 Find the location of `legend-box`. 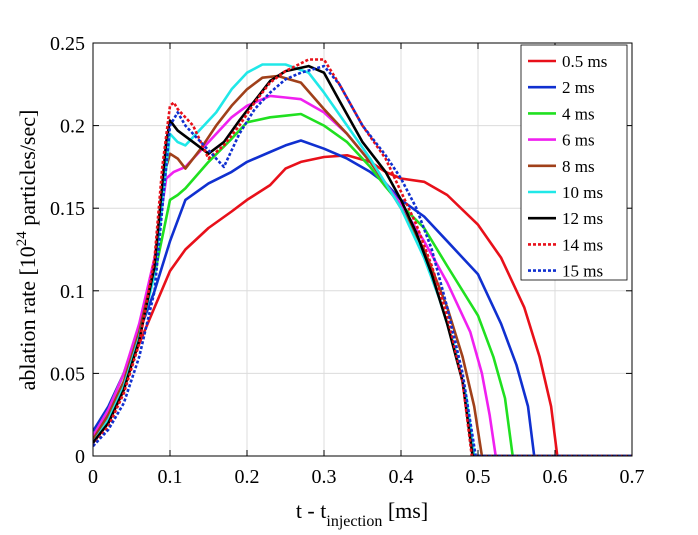

legend-box is located at coordinates (574, 162).